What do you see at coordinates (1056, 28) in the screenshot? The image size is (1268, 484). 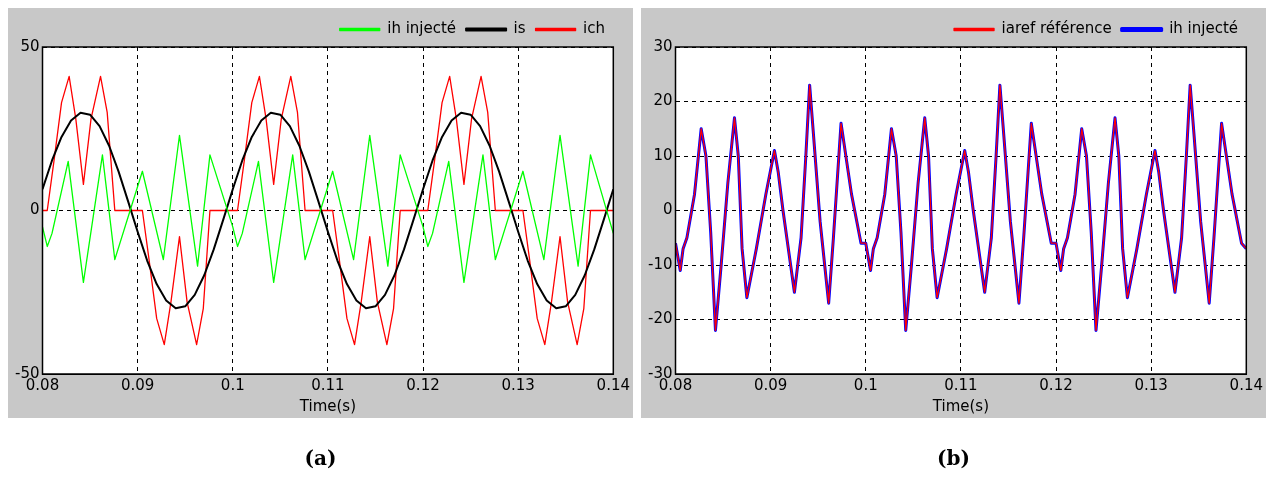 I see `legend-label: iaref référence` at bounding box center [1056, 28].